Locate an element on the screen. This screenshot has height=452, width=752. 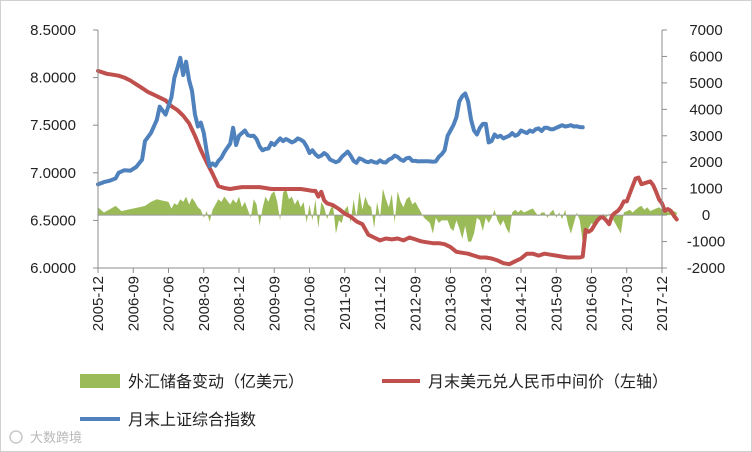
right-axis-tick-label: 5000 is located at coordinates (705, 83).